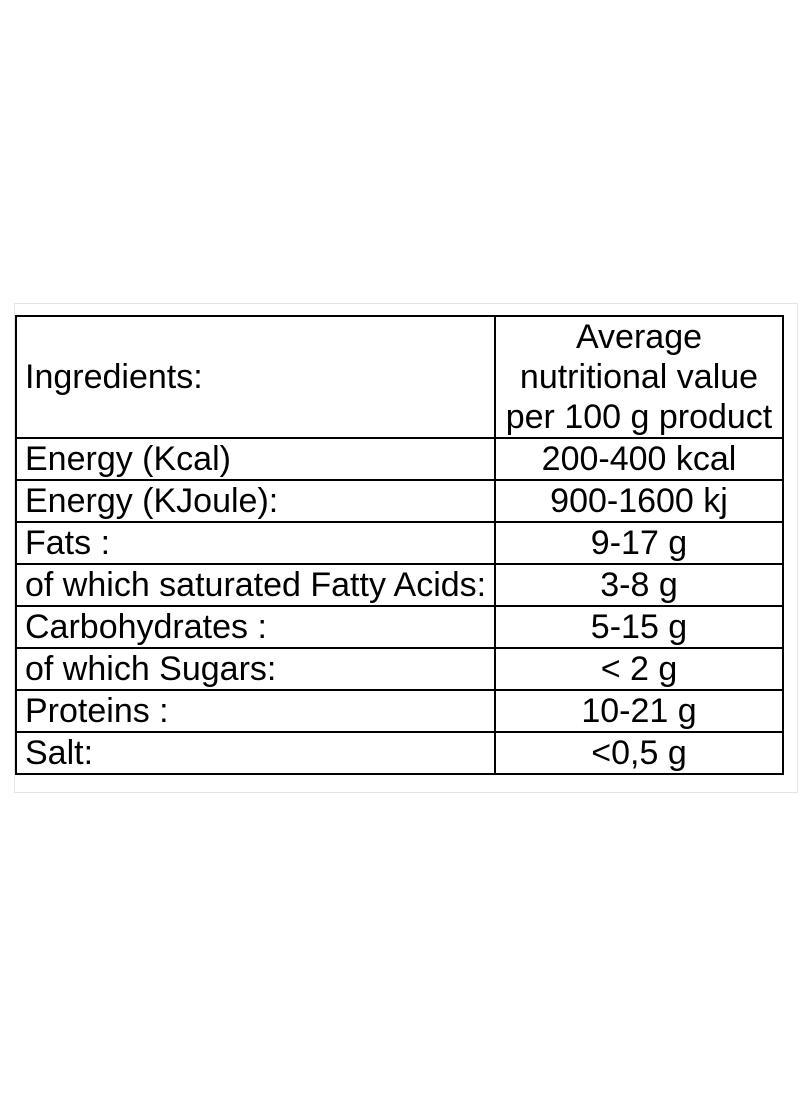 The height and width of the screenshot is (1100, 800). What do you see at coordinates (639, 627) in the screenshot?
I see `row-value: 5-15 g` at bounding box center [639, 627].